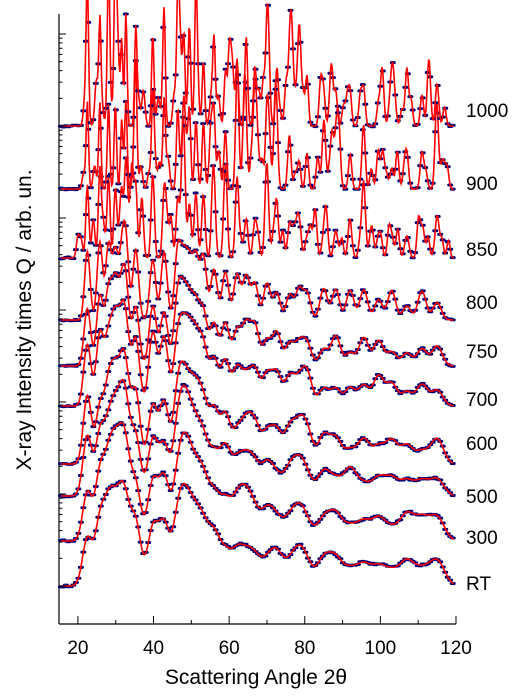  Describe the element at coordinates (478, 584) in the screenshot. I see `curve-label: RT` at that location.